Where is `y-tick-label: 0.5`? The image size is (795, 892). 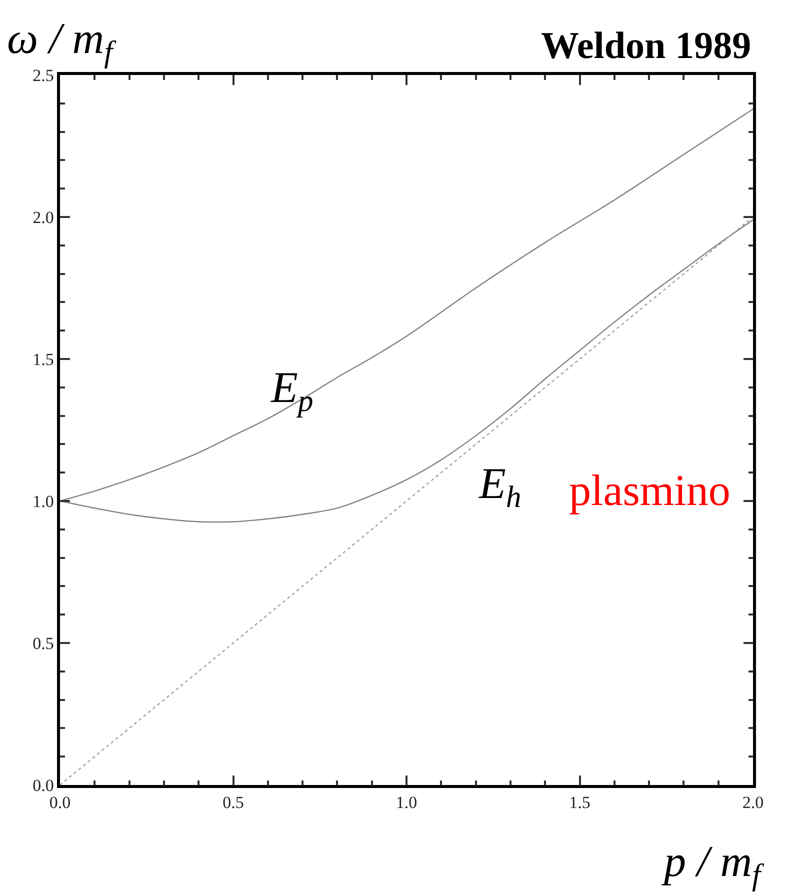
y-tick-label: 0.5 is located at coordinates (43, 643).